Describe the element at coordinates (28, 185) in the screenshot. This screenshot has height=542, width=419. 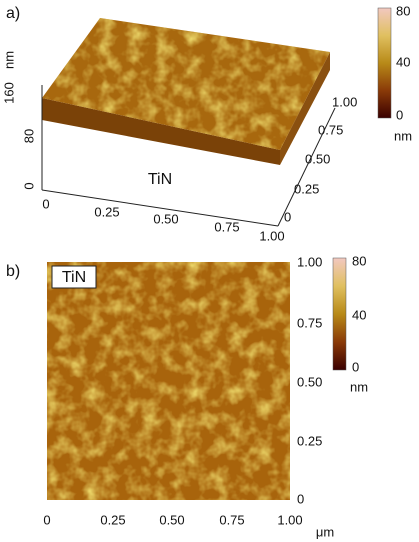
I see `z-tick: 0` at that location.